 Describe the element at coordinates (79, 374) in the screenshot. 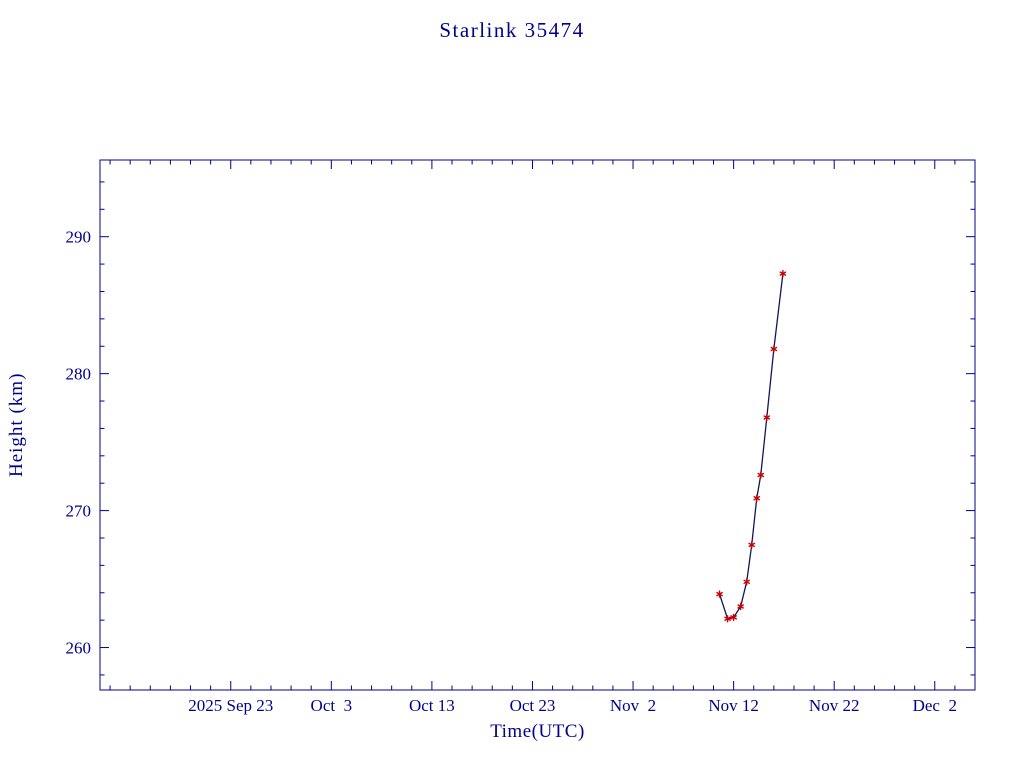

I see `svg-text: 280` at that location.